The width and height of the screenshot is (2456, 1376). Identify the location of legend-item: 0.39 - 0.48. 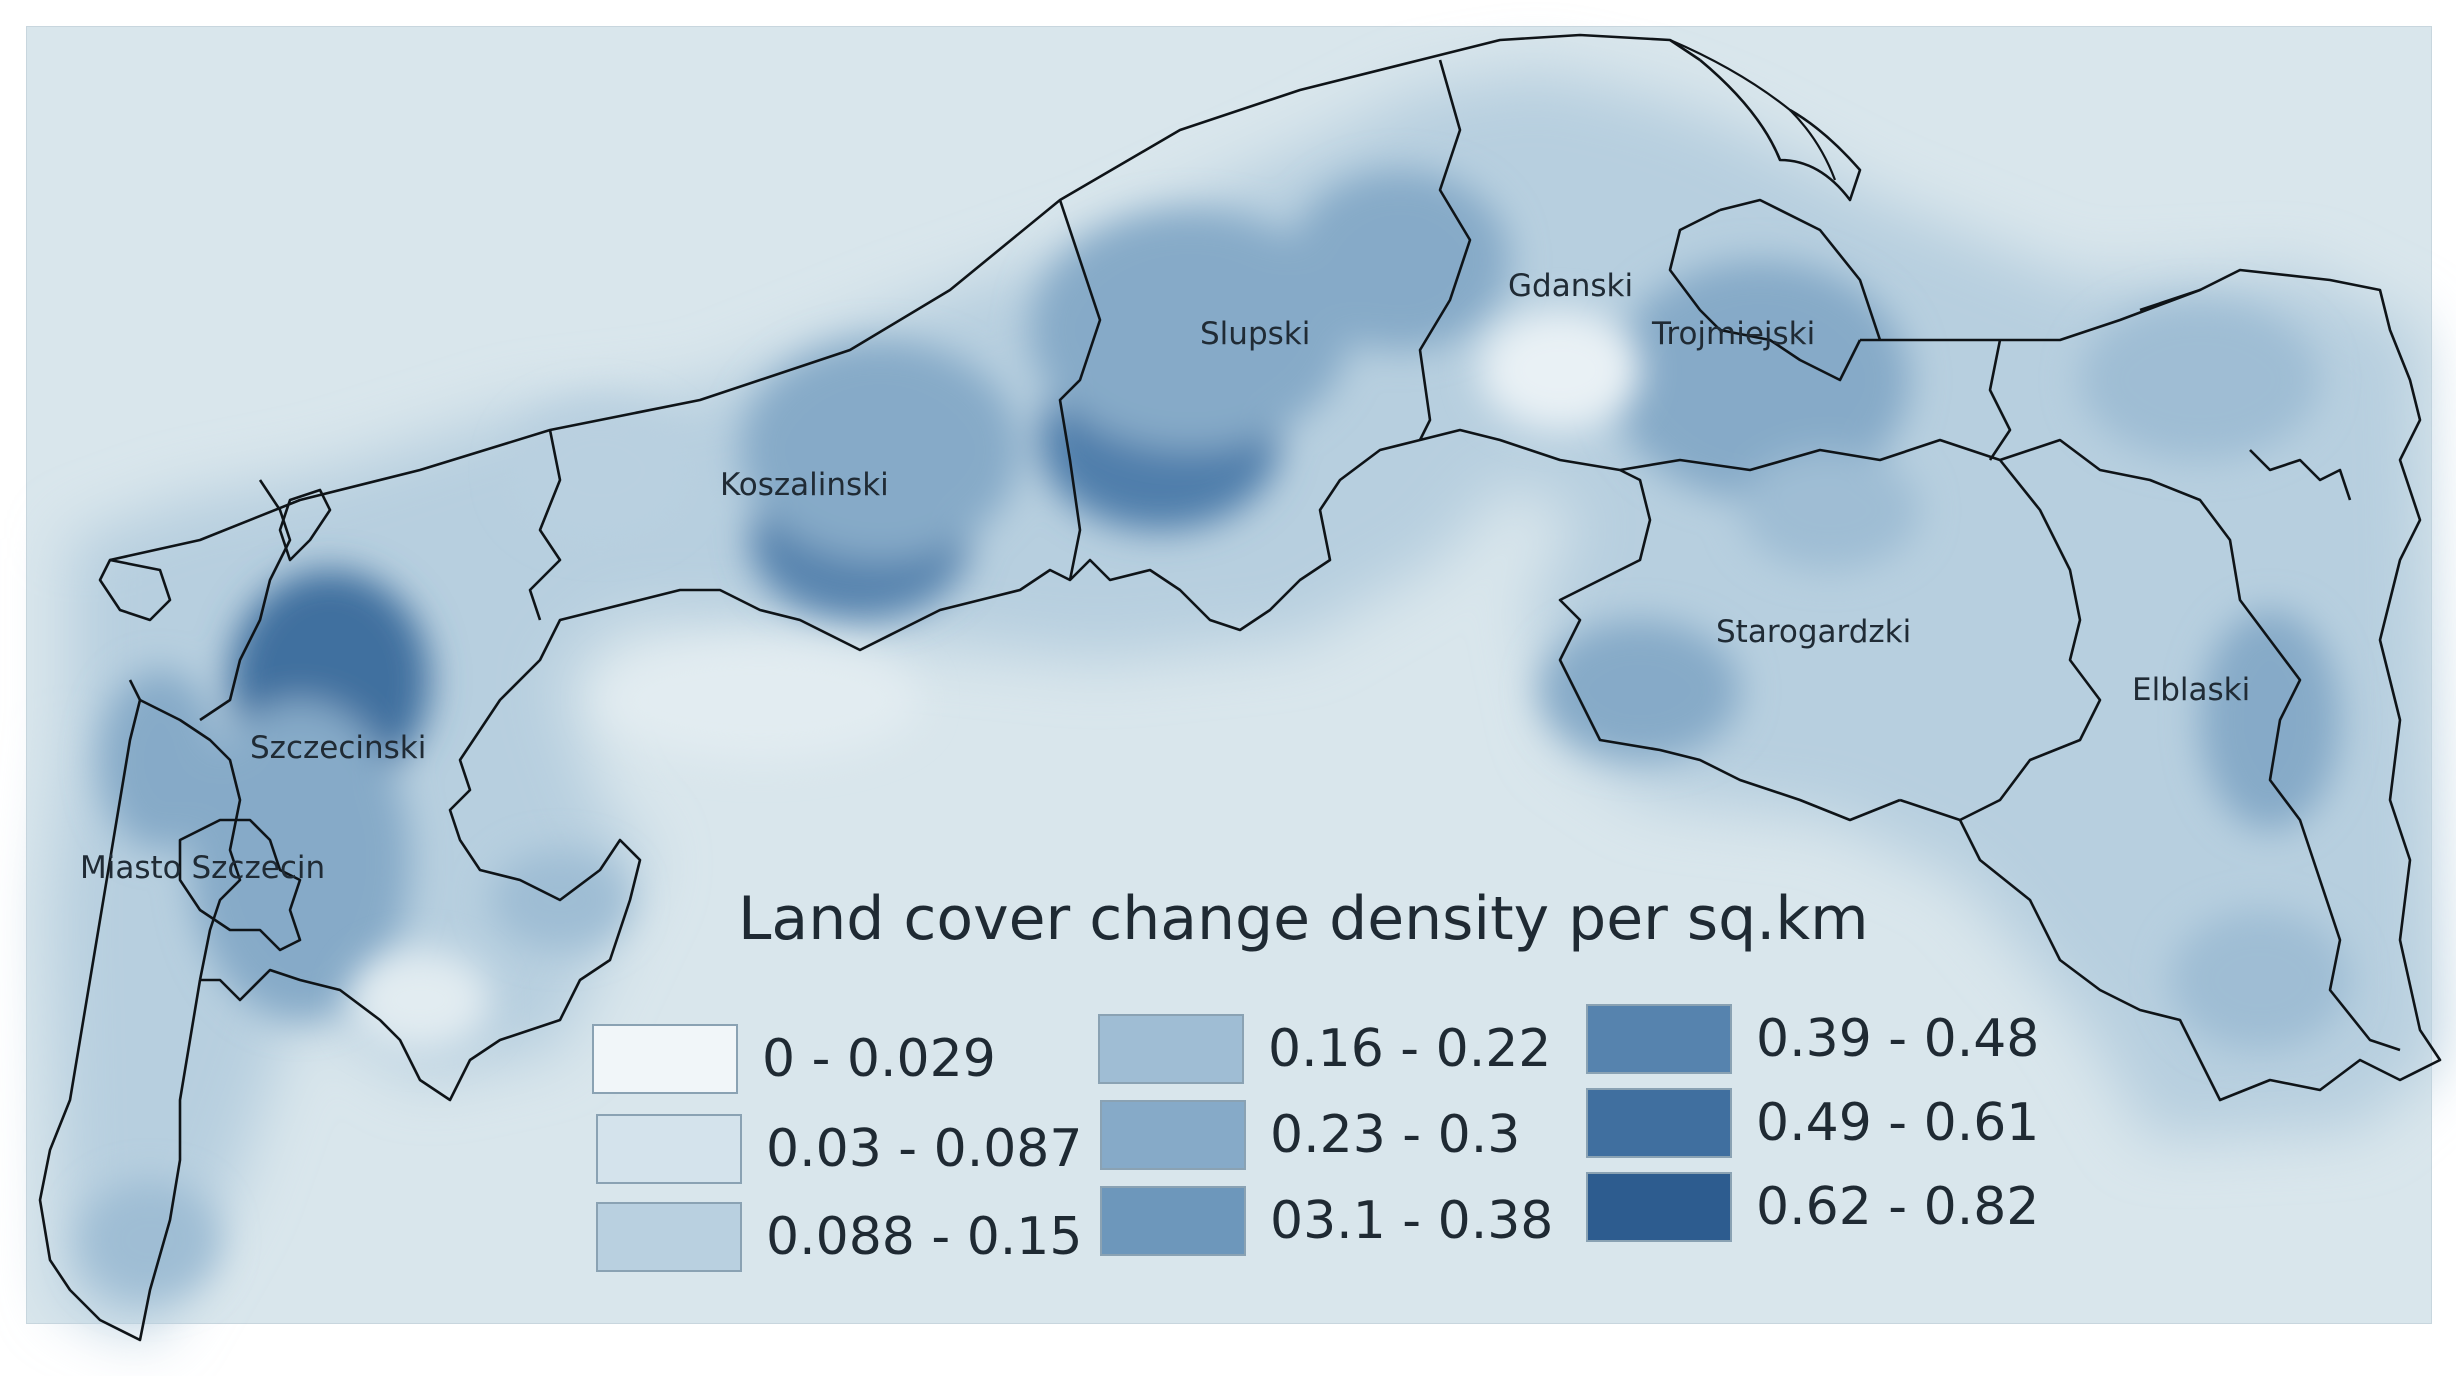
(1812, 1039).